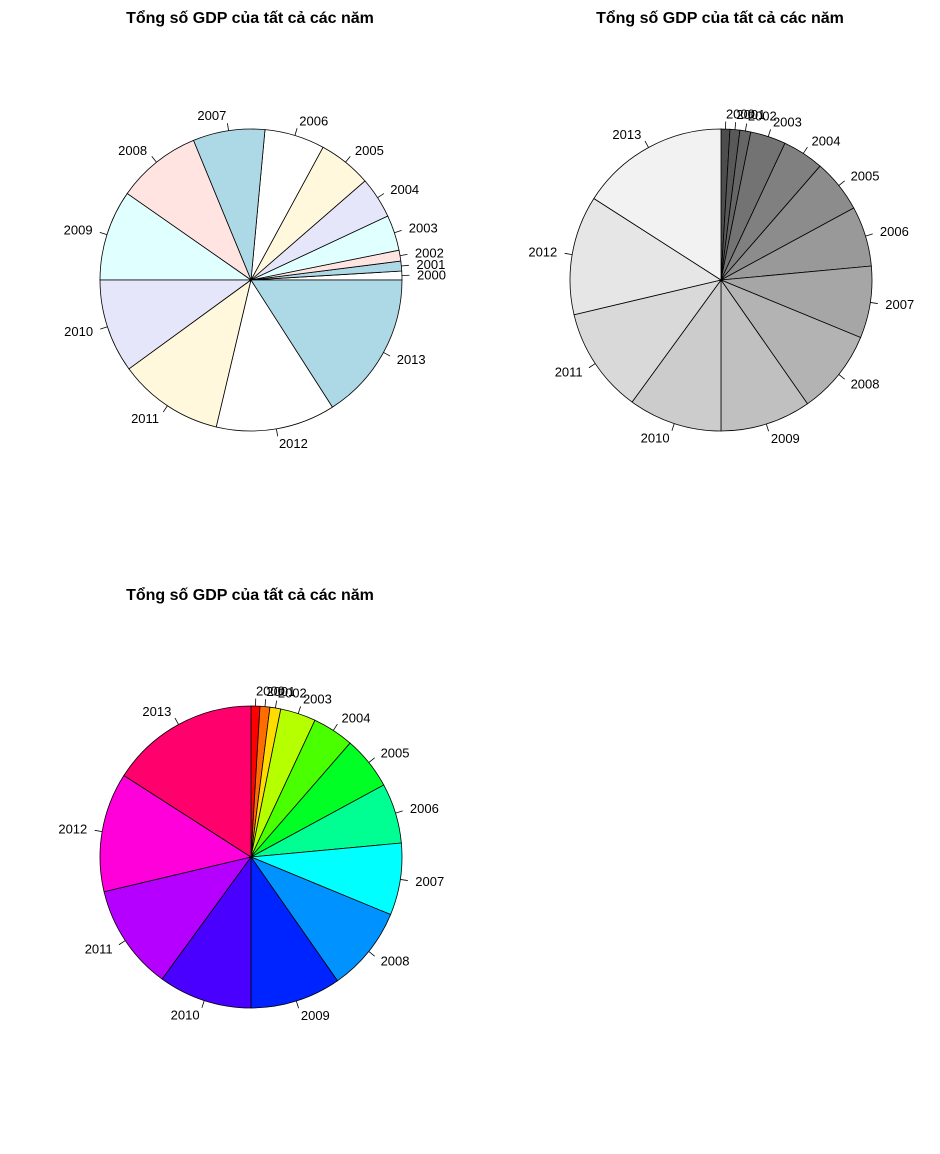 Image resolution: width=940 pixels, height=1154 pixels. What do you see at coordinates (720, 18) in the screenshot?
I see `chart-2-title: Tổng số GDP của tất cả các năm` at bounding box center [720, 18].